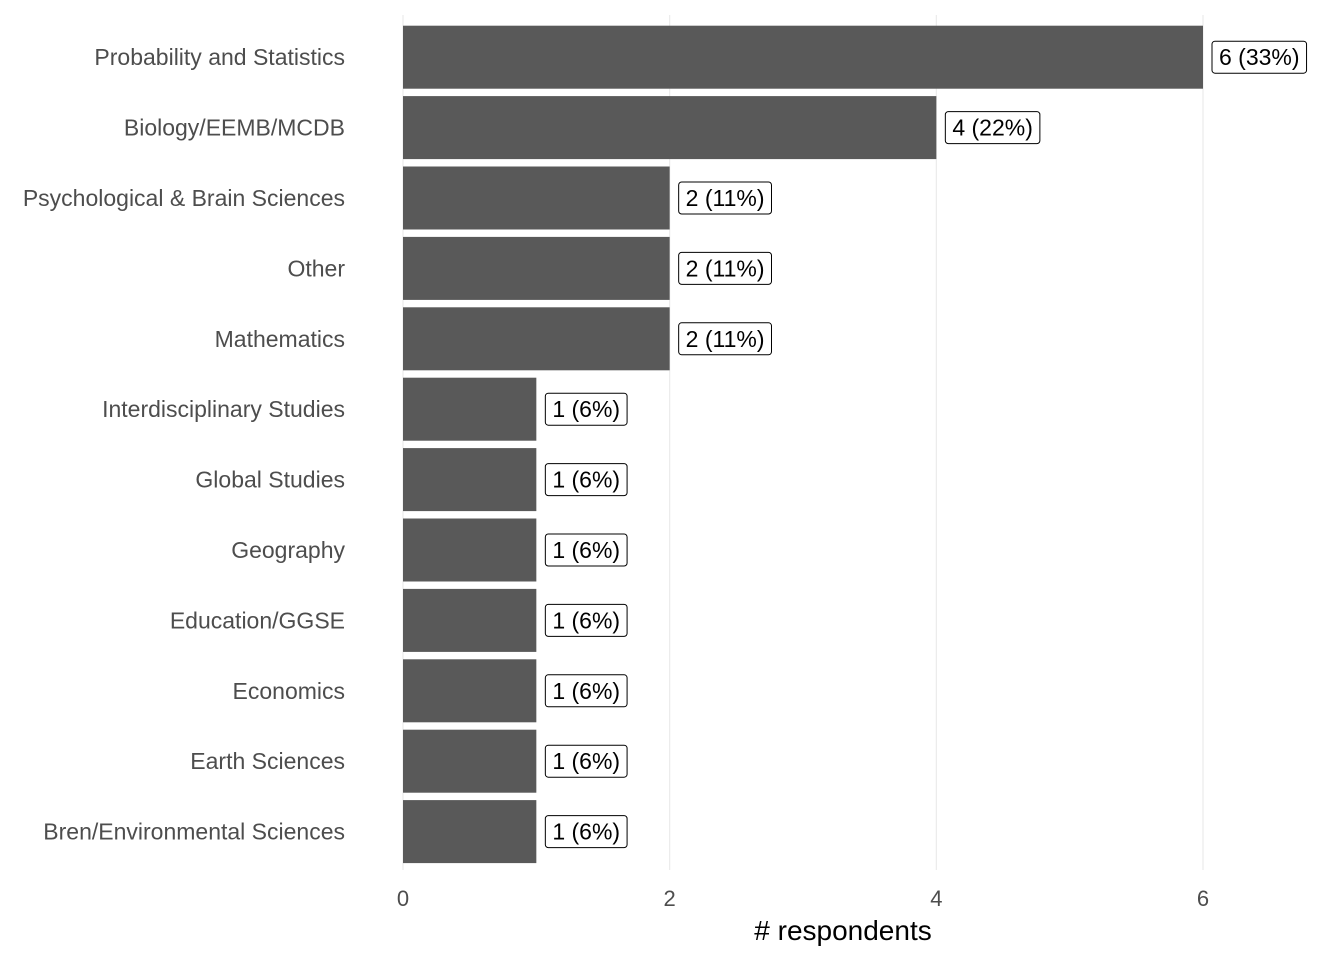 The height and width of the screenshot is (960, 1344). What do you see at coordinates (842, 930) in the screenshot?
I see `x-axis-title: # respondents` at bounding box center [842, 930].